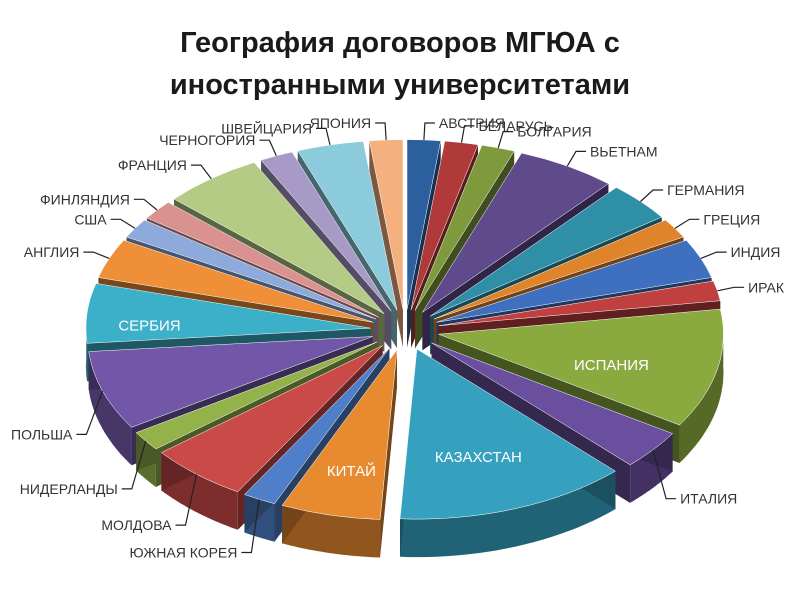 The height and width of the screenshot is (600, 800). Describe the element at coordinates (340, 123) in the screenshot. I see `label-япония: ЯПОНИЯ` at that location.